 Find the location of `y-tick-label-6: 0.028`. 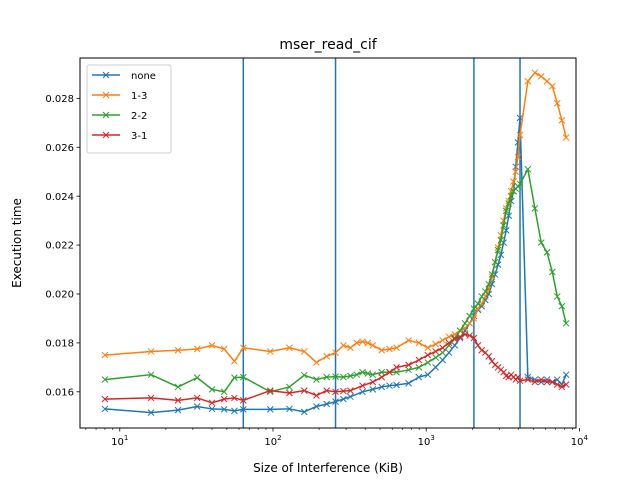

y-tick-label-6: 0.028 is located at coordinates (59, 99).